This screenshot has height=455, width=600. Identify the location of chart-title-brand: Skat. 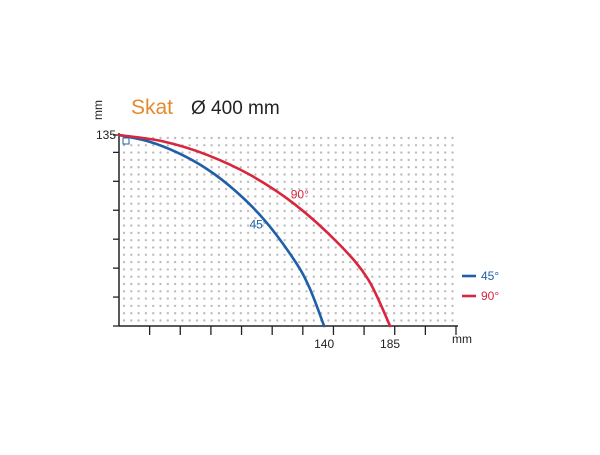
(152, 107).